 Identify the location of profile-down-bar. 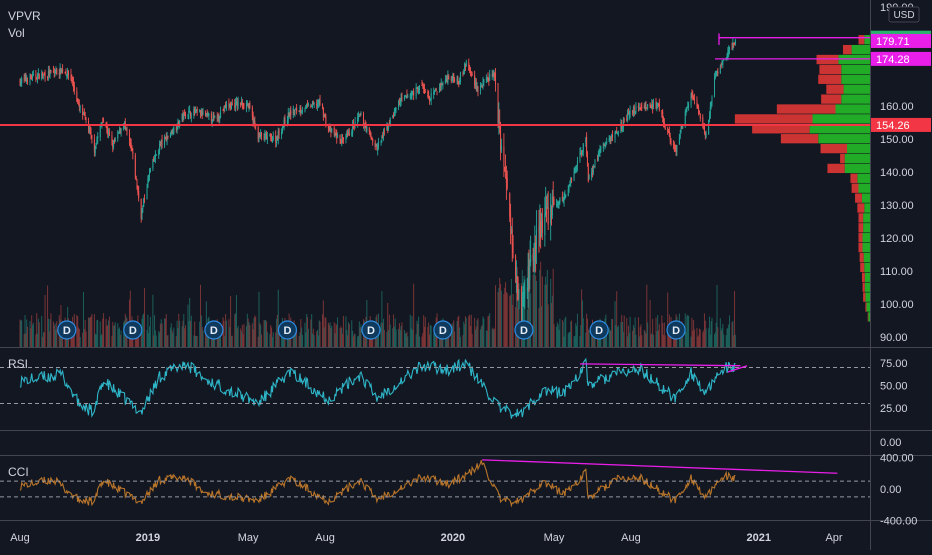
(861, 228).